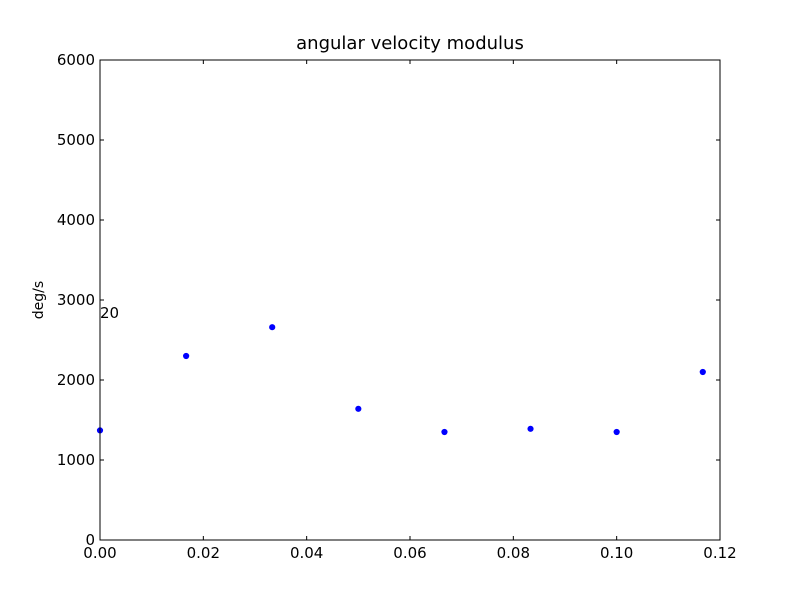 The height and width of the screenshot is (600, 800). Describe the element at coordinates (90, 540) in the screenshot. I see `y-tick-label: 0` at that location.